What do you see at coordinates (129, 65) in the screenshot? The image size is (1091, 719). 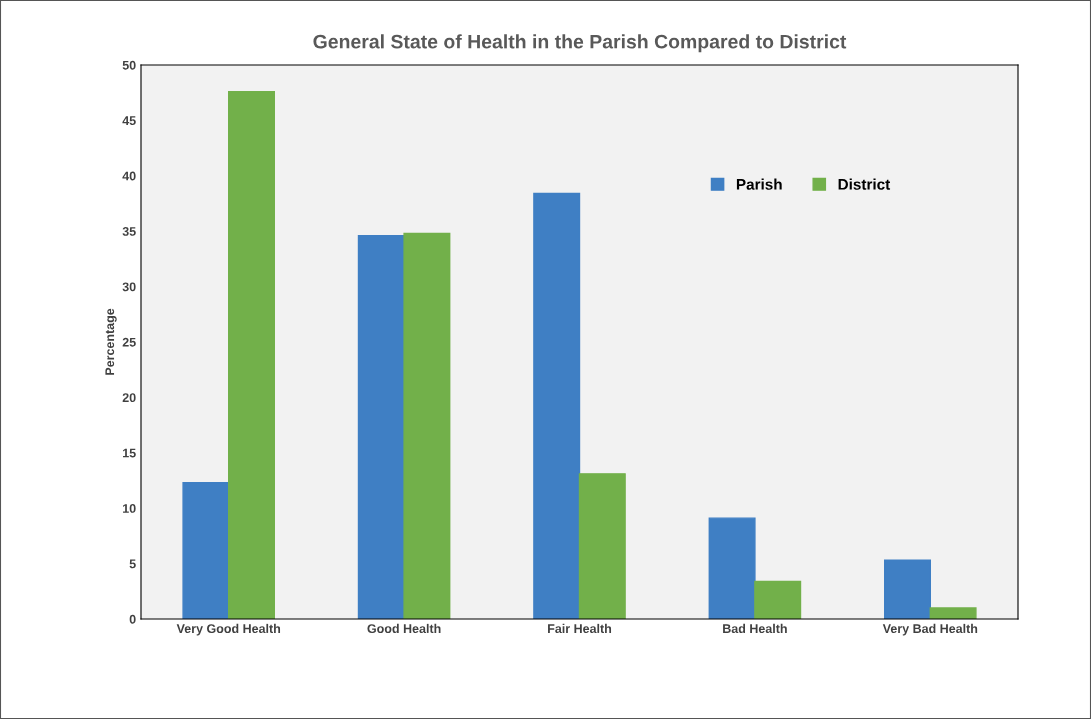 I see `y-tick-label: 50` at bounding box center [129, 65].